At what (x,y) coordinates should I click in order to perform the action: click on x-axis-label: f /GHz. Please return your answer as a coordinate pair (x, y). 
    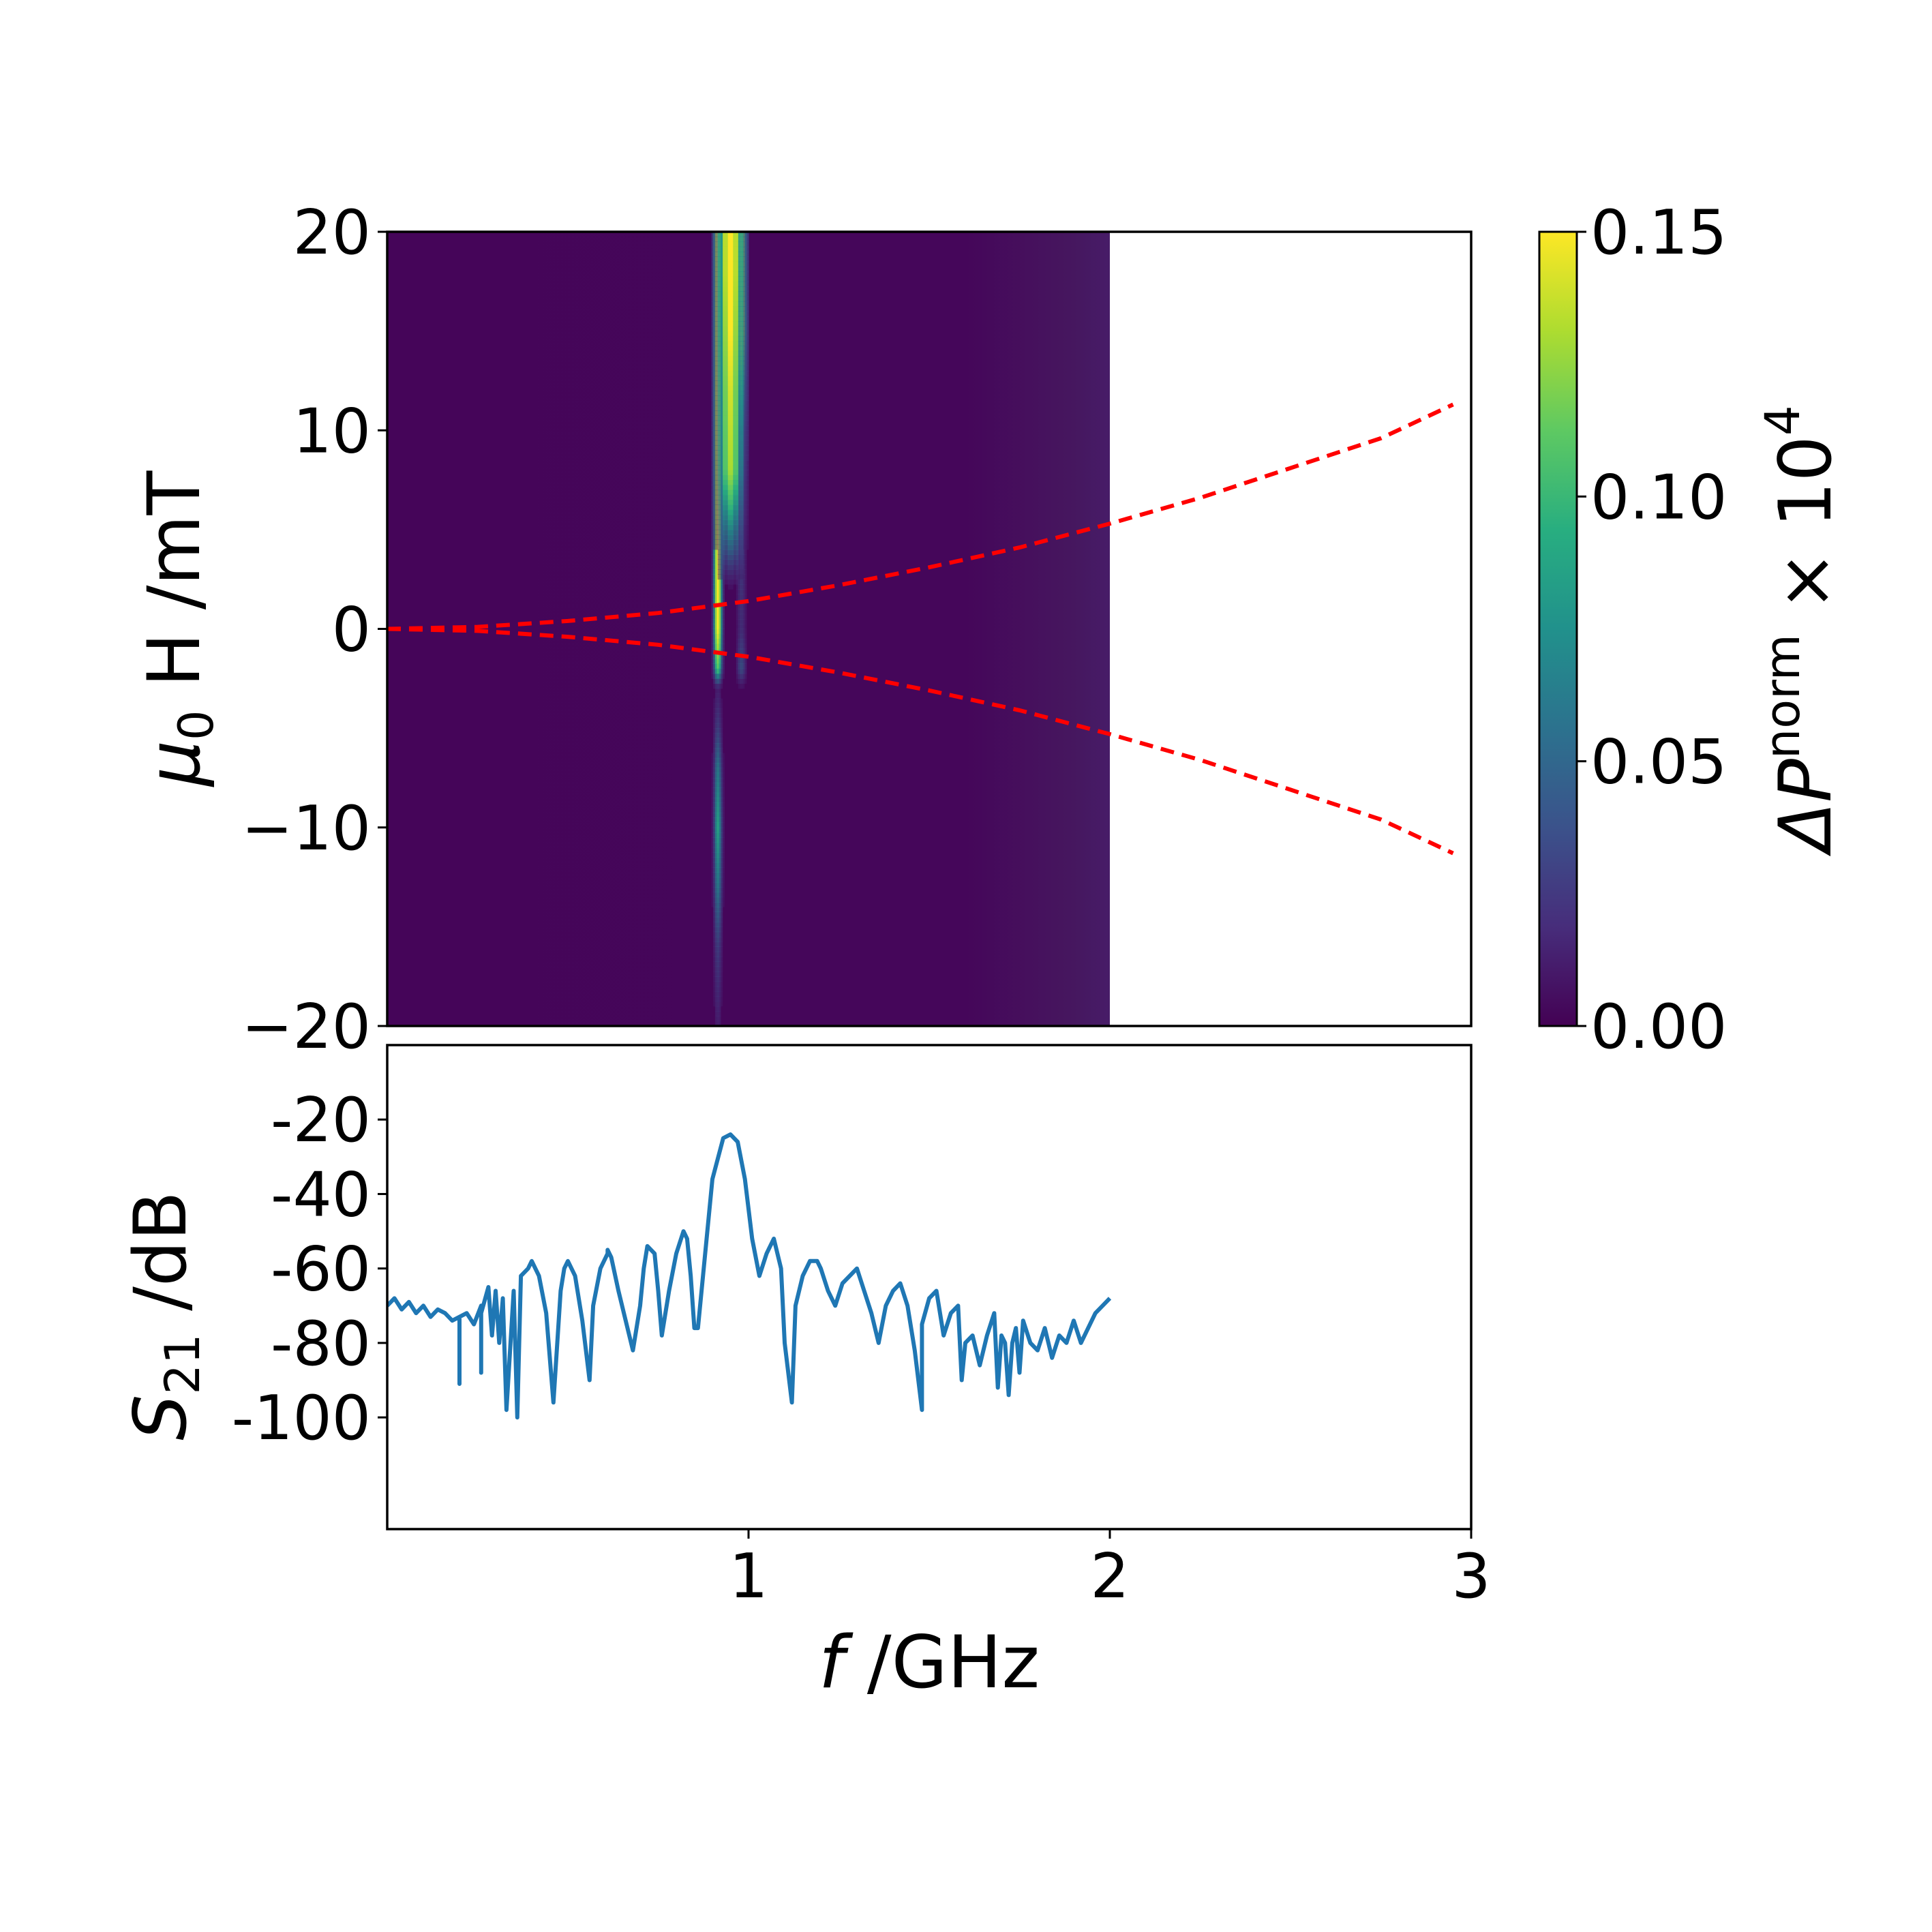
    Looking at the image, I should click on (930, 1662).